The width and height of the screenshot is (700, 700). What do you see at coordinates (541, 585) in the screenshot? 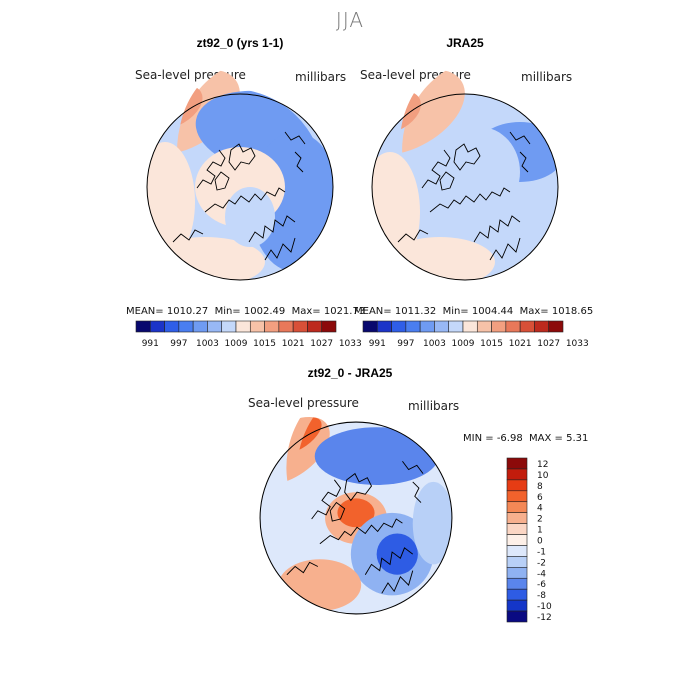
I see `colorbar-tick-label: -6` at bounding box center [541, 585].